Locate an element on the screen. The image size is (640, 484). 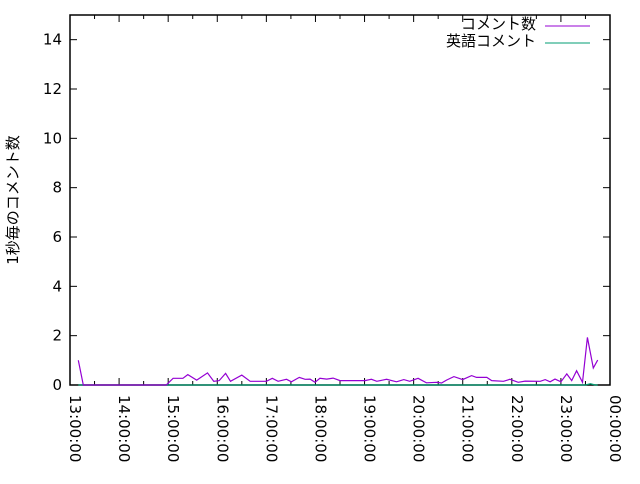
y-tick-label: 6 is located at coordinates (57, 237).